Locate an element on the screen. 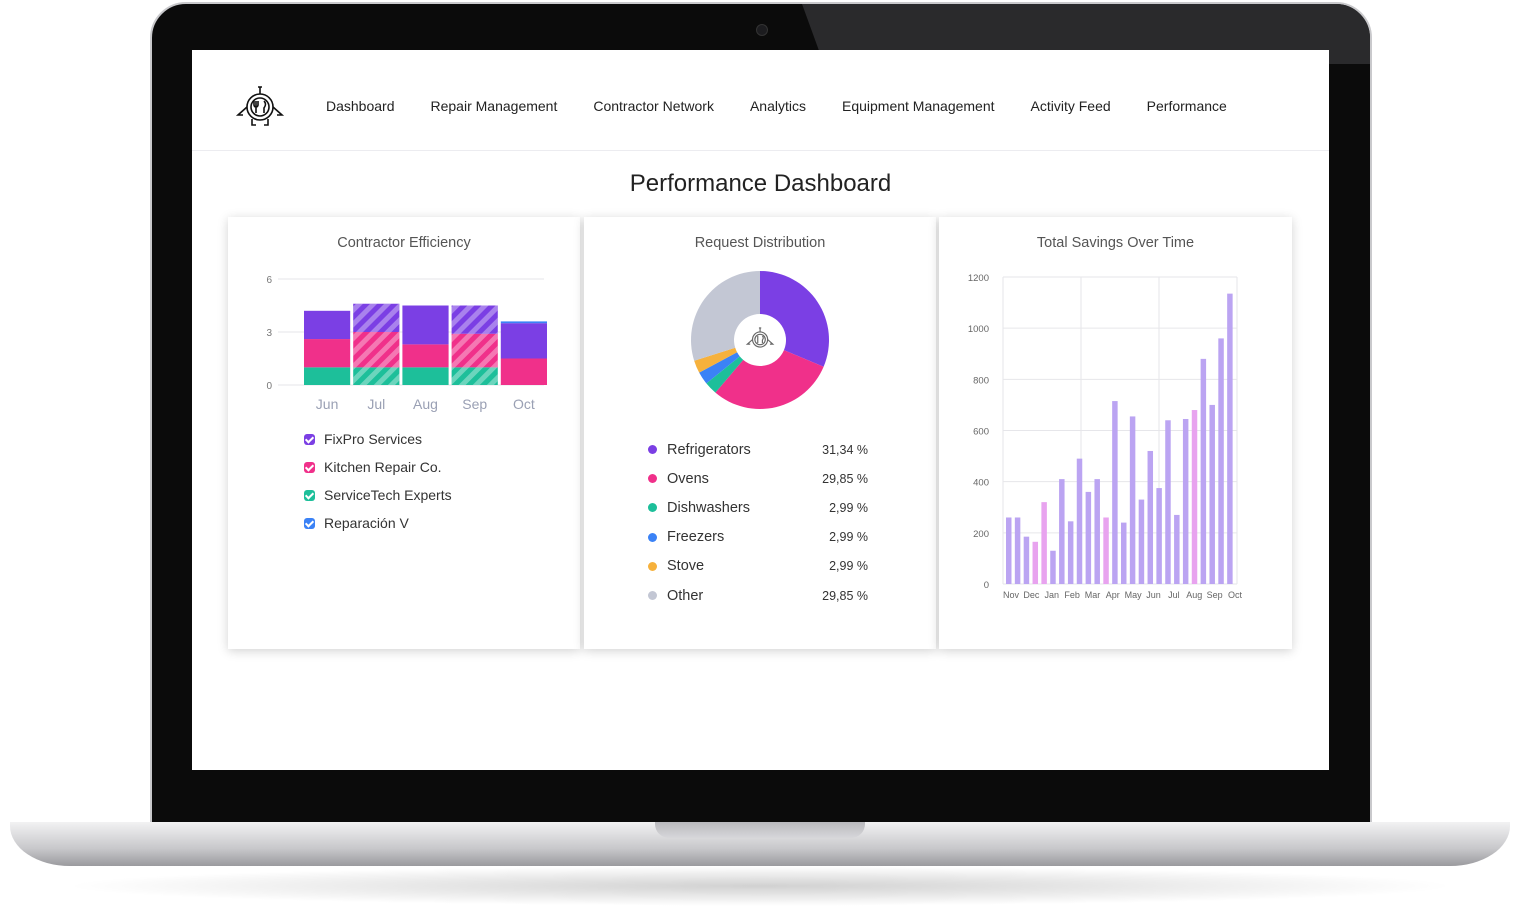  legend-label: Stove is located at coordinates (686, 566).